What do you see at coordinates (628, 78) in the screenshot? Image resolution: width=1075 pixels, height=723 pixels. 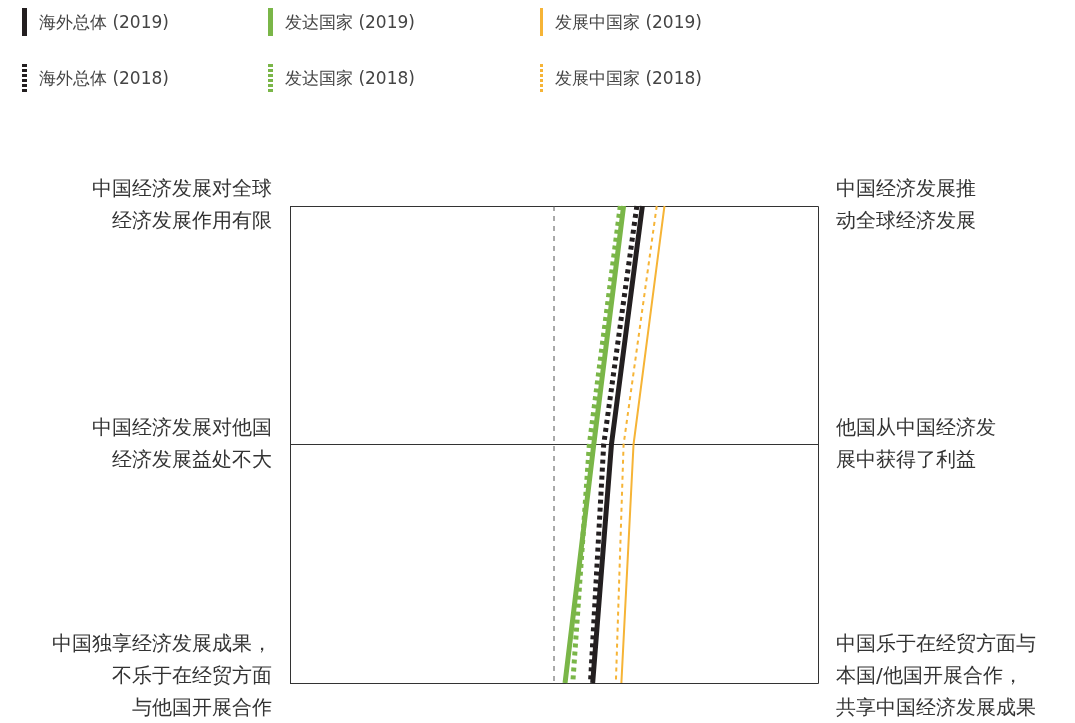 I see `legend-label: 发展中国家 (2018)` at bounding box center [628, 78].